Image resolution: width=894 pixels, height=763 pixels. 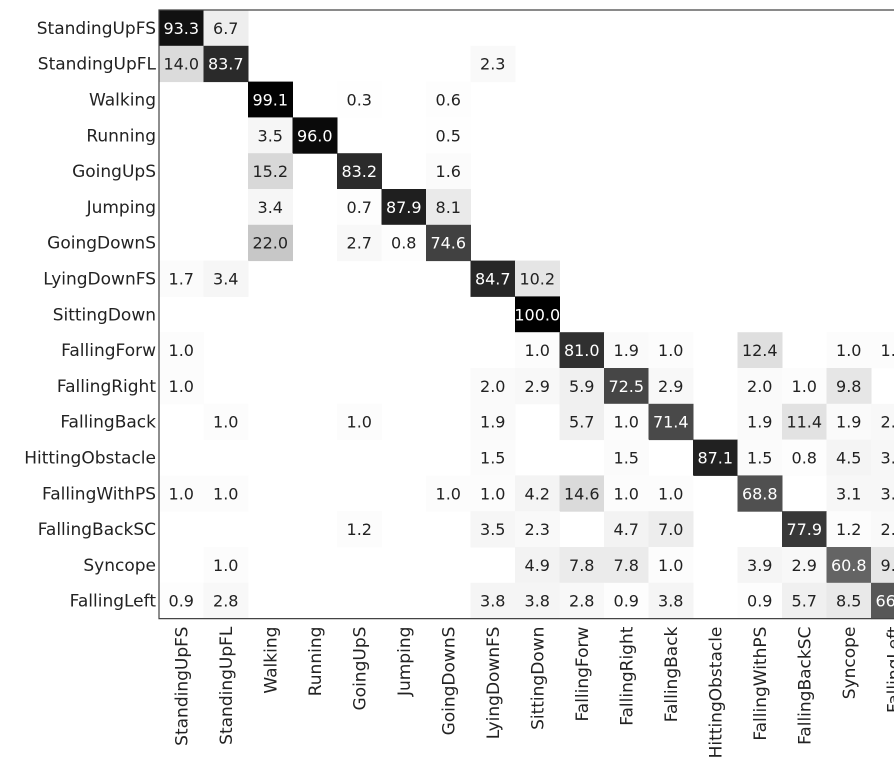 I want to click on cell-walking-going-down-s, so click(x=448, y=99).